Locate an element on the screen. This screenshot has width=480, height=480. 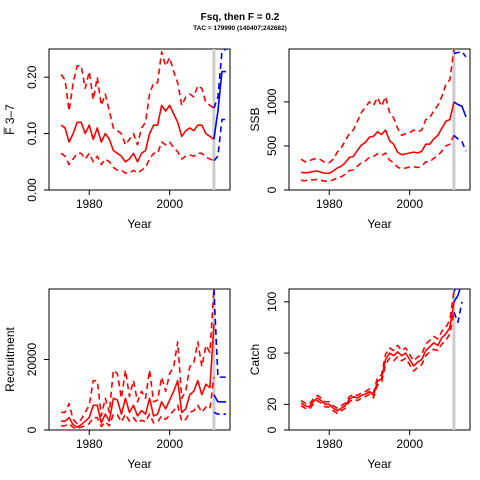
fbar-frame is located at coordinates (139, 119).